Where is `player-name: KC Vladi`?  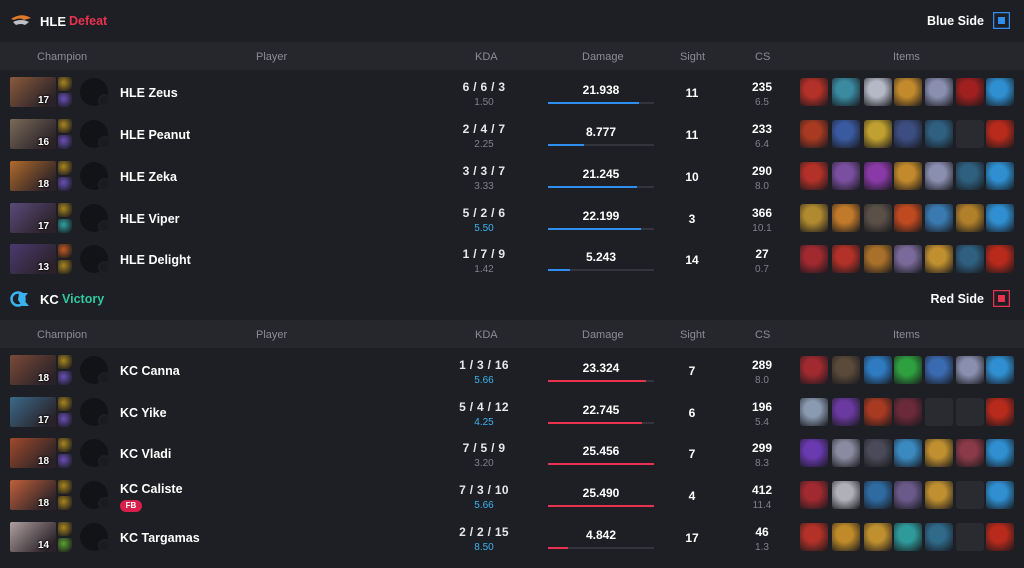 player-name: KC Vladi is located at coordinates (146, 454).